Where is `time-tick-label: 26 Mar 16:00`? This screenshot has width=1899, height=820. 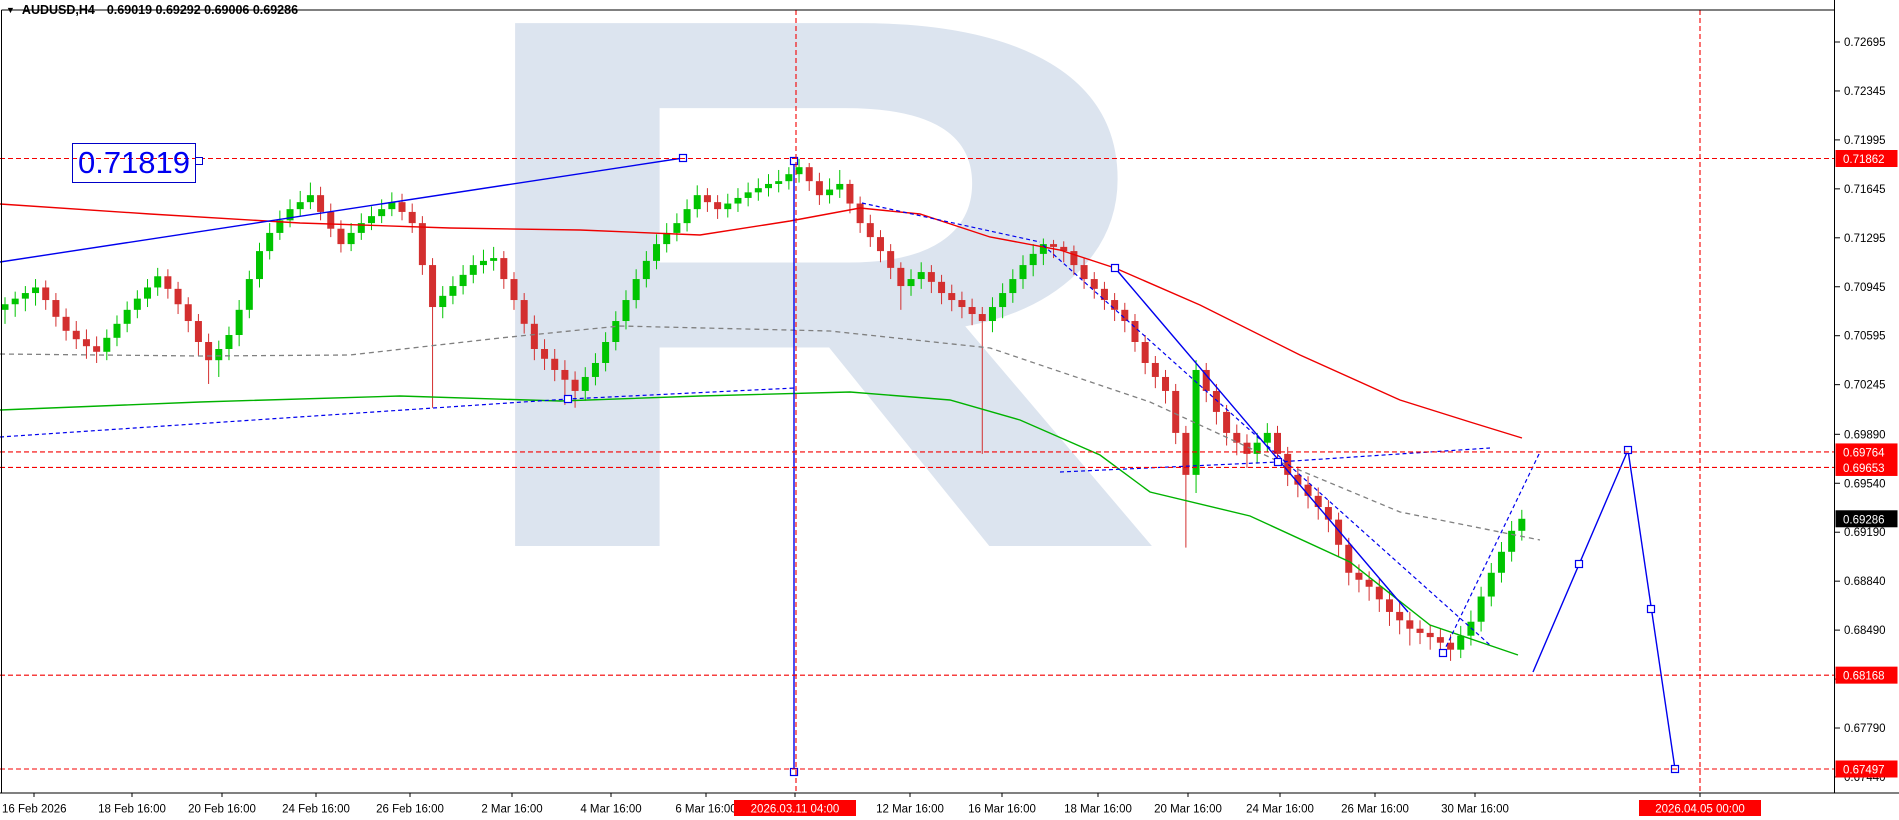 time-tick-label: 26 Mar 16:00 is located at coordinates (1375, 810).